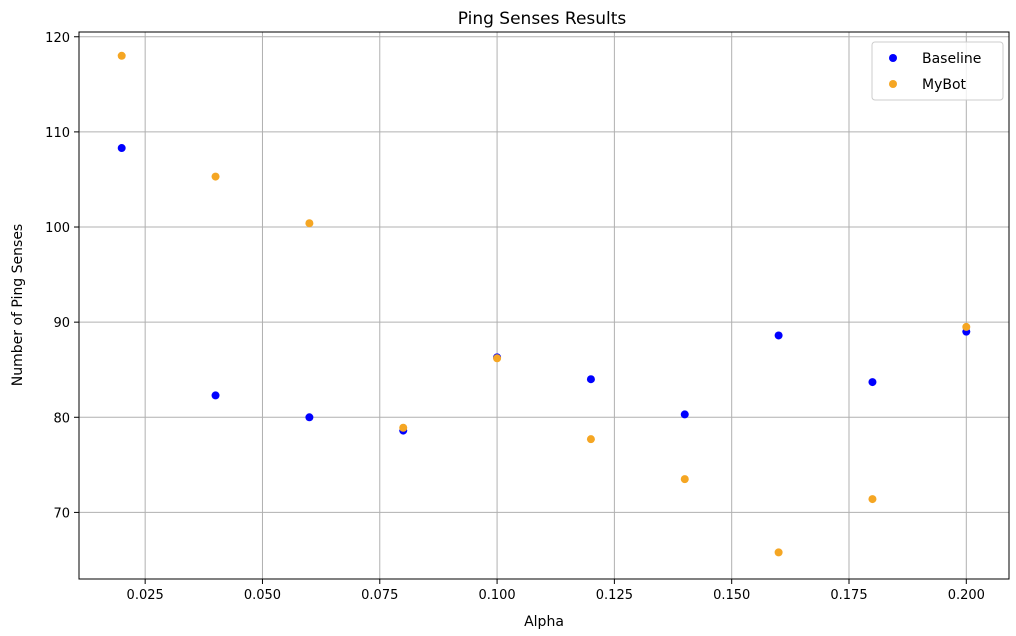  Describe the element at coordinates (893, 84) in the screenshot. I see `legend-marker-mybot` at that location.